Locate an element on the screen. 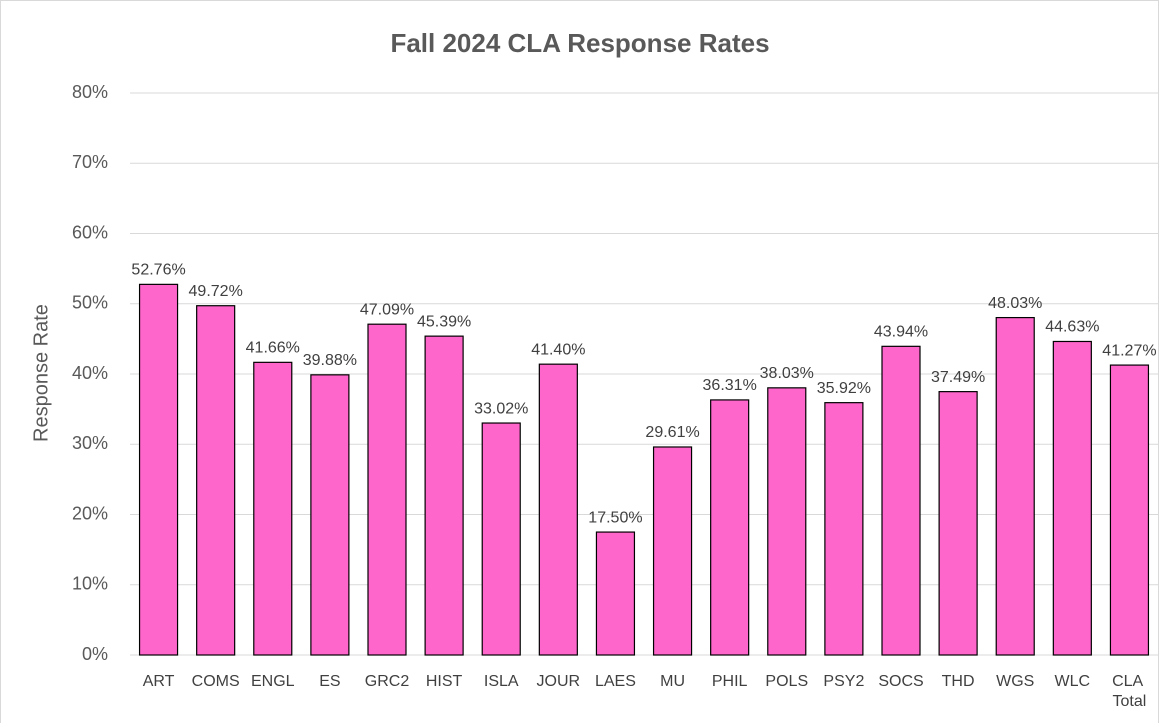 This screenshot has height=723, width=1159. data-label: 37.49% is located at coordinates (958, 377).